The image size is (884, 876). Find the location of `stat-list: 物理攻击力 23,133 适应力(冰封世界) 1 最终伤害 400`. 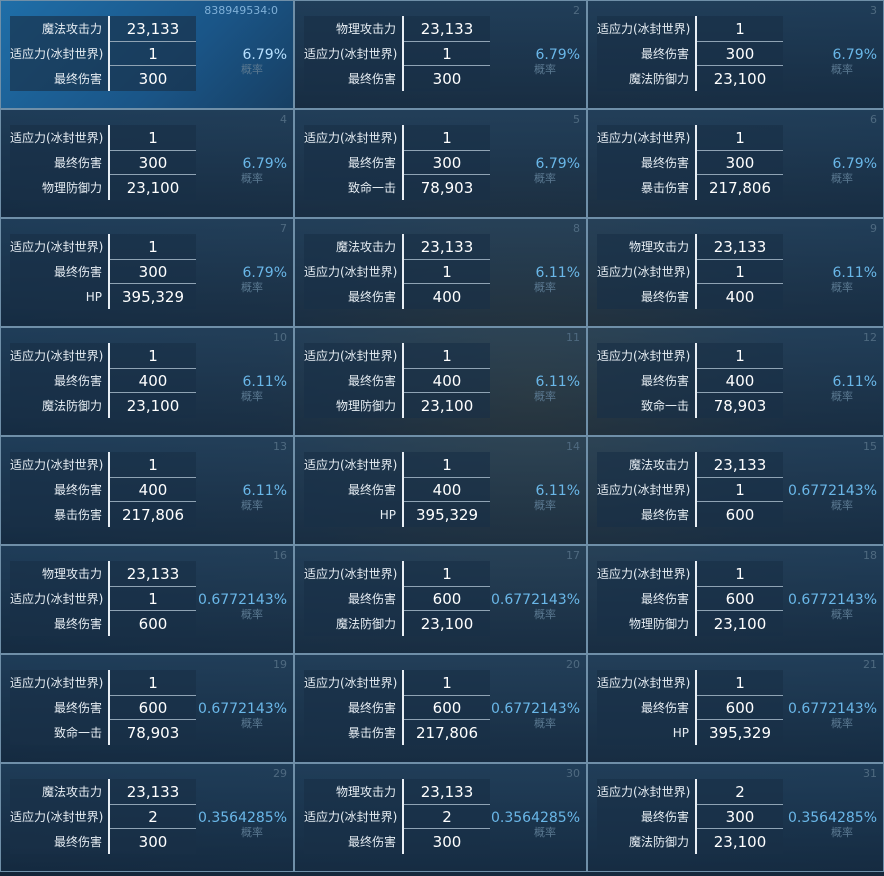

stat-list: 物理攻击力 23,133 适应力(冰封世界) 1 最终伤害 400 is located at coordinates (690, 271).